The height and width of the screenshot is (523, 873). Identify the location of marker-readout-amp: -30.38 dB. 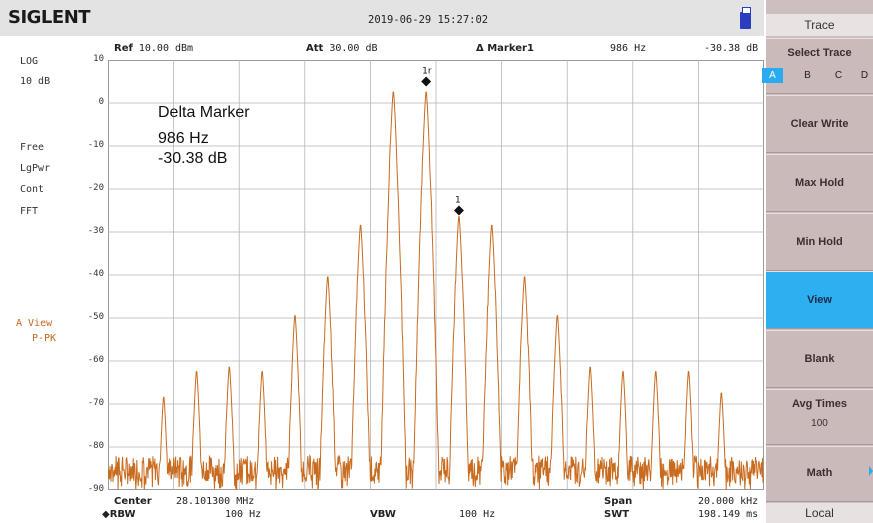
(731, 48).